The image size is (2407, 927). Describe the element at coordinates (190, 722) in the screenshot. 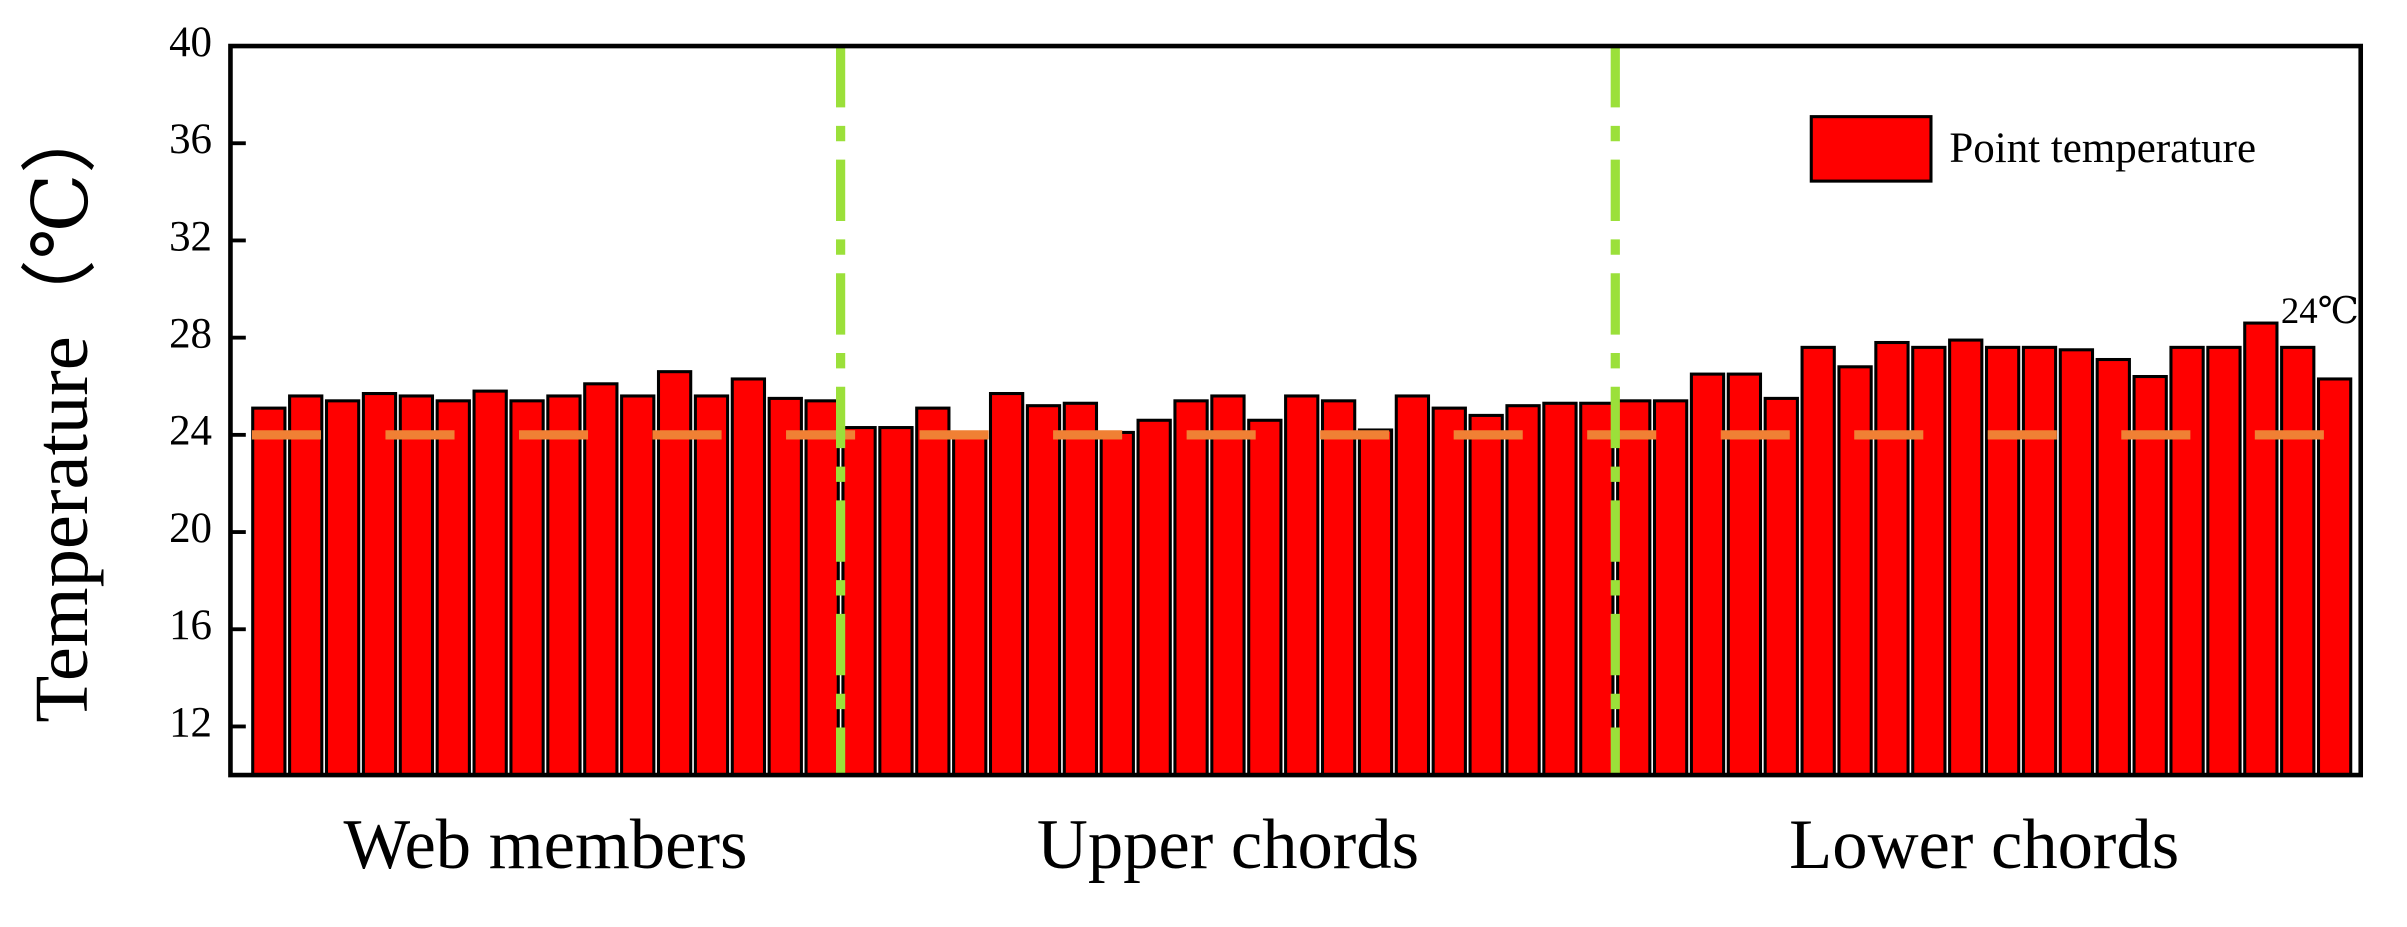

I see `y-tick-label: 12` at that location.